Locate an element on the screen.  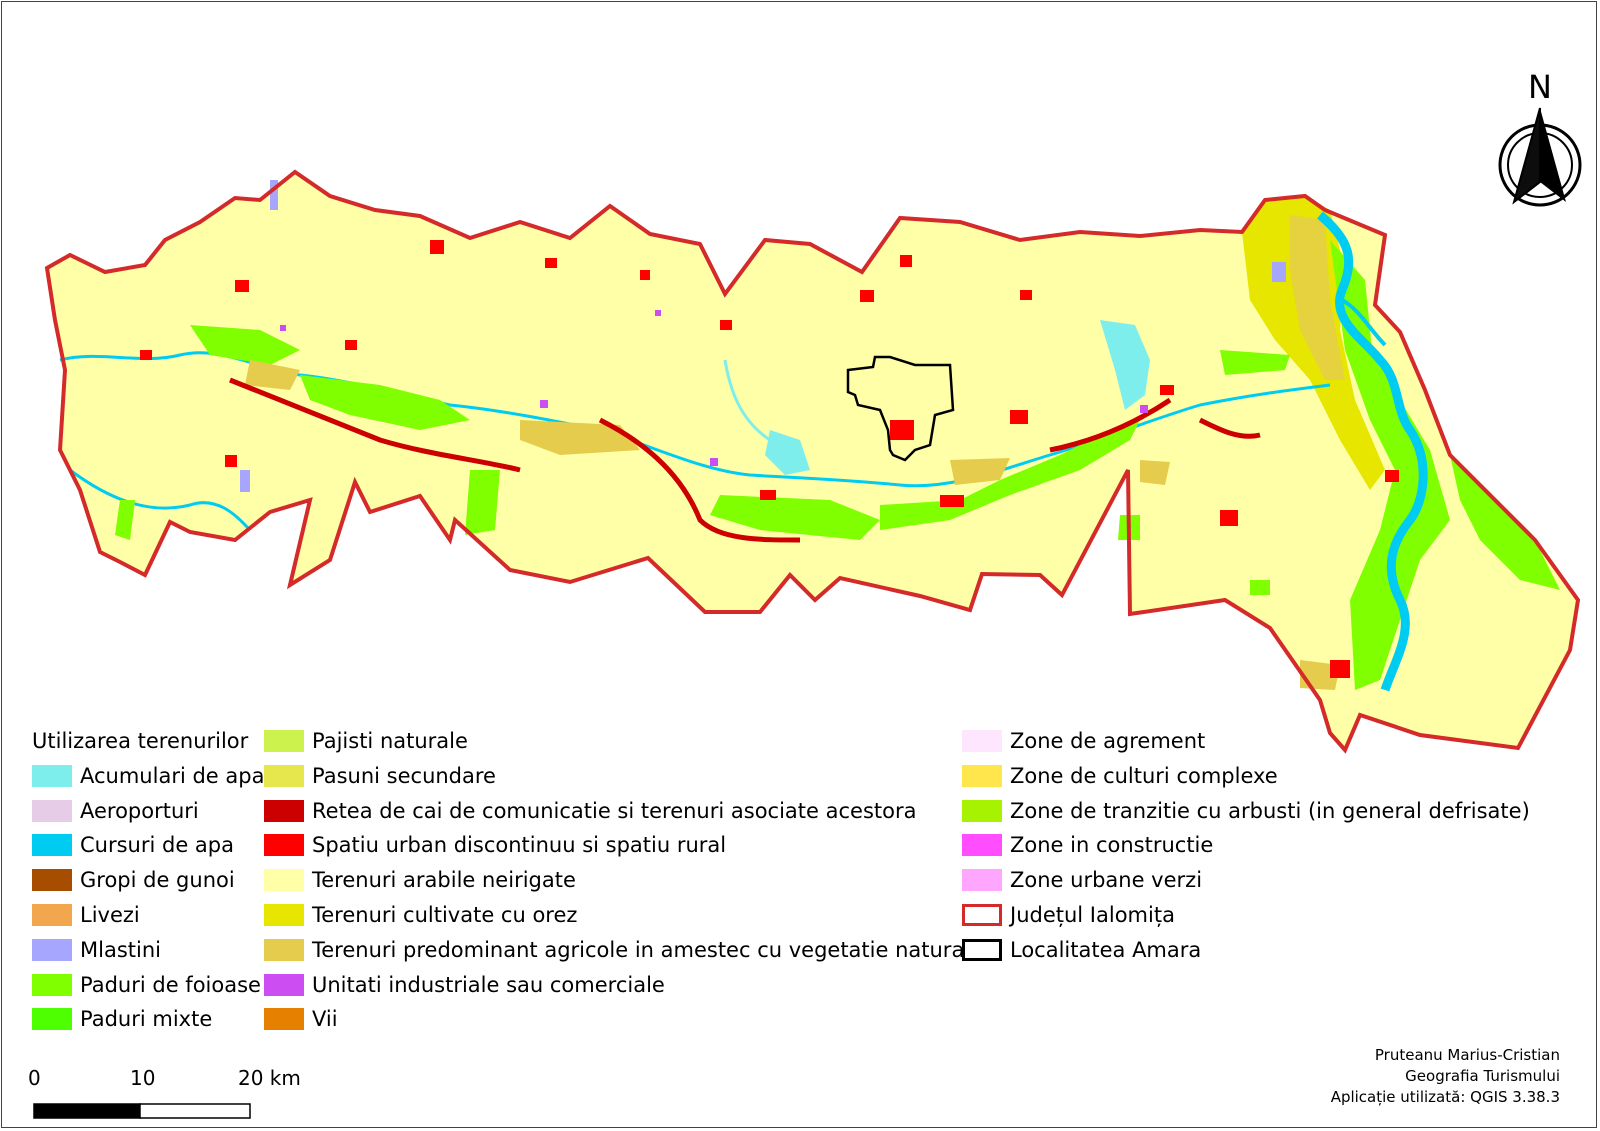
legend-label: Unitati industriale sau comerciale is located at coordinates (488, 984).